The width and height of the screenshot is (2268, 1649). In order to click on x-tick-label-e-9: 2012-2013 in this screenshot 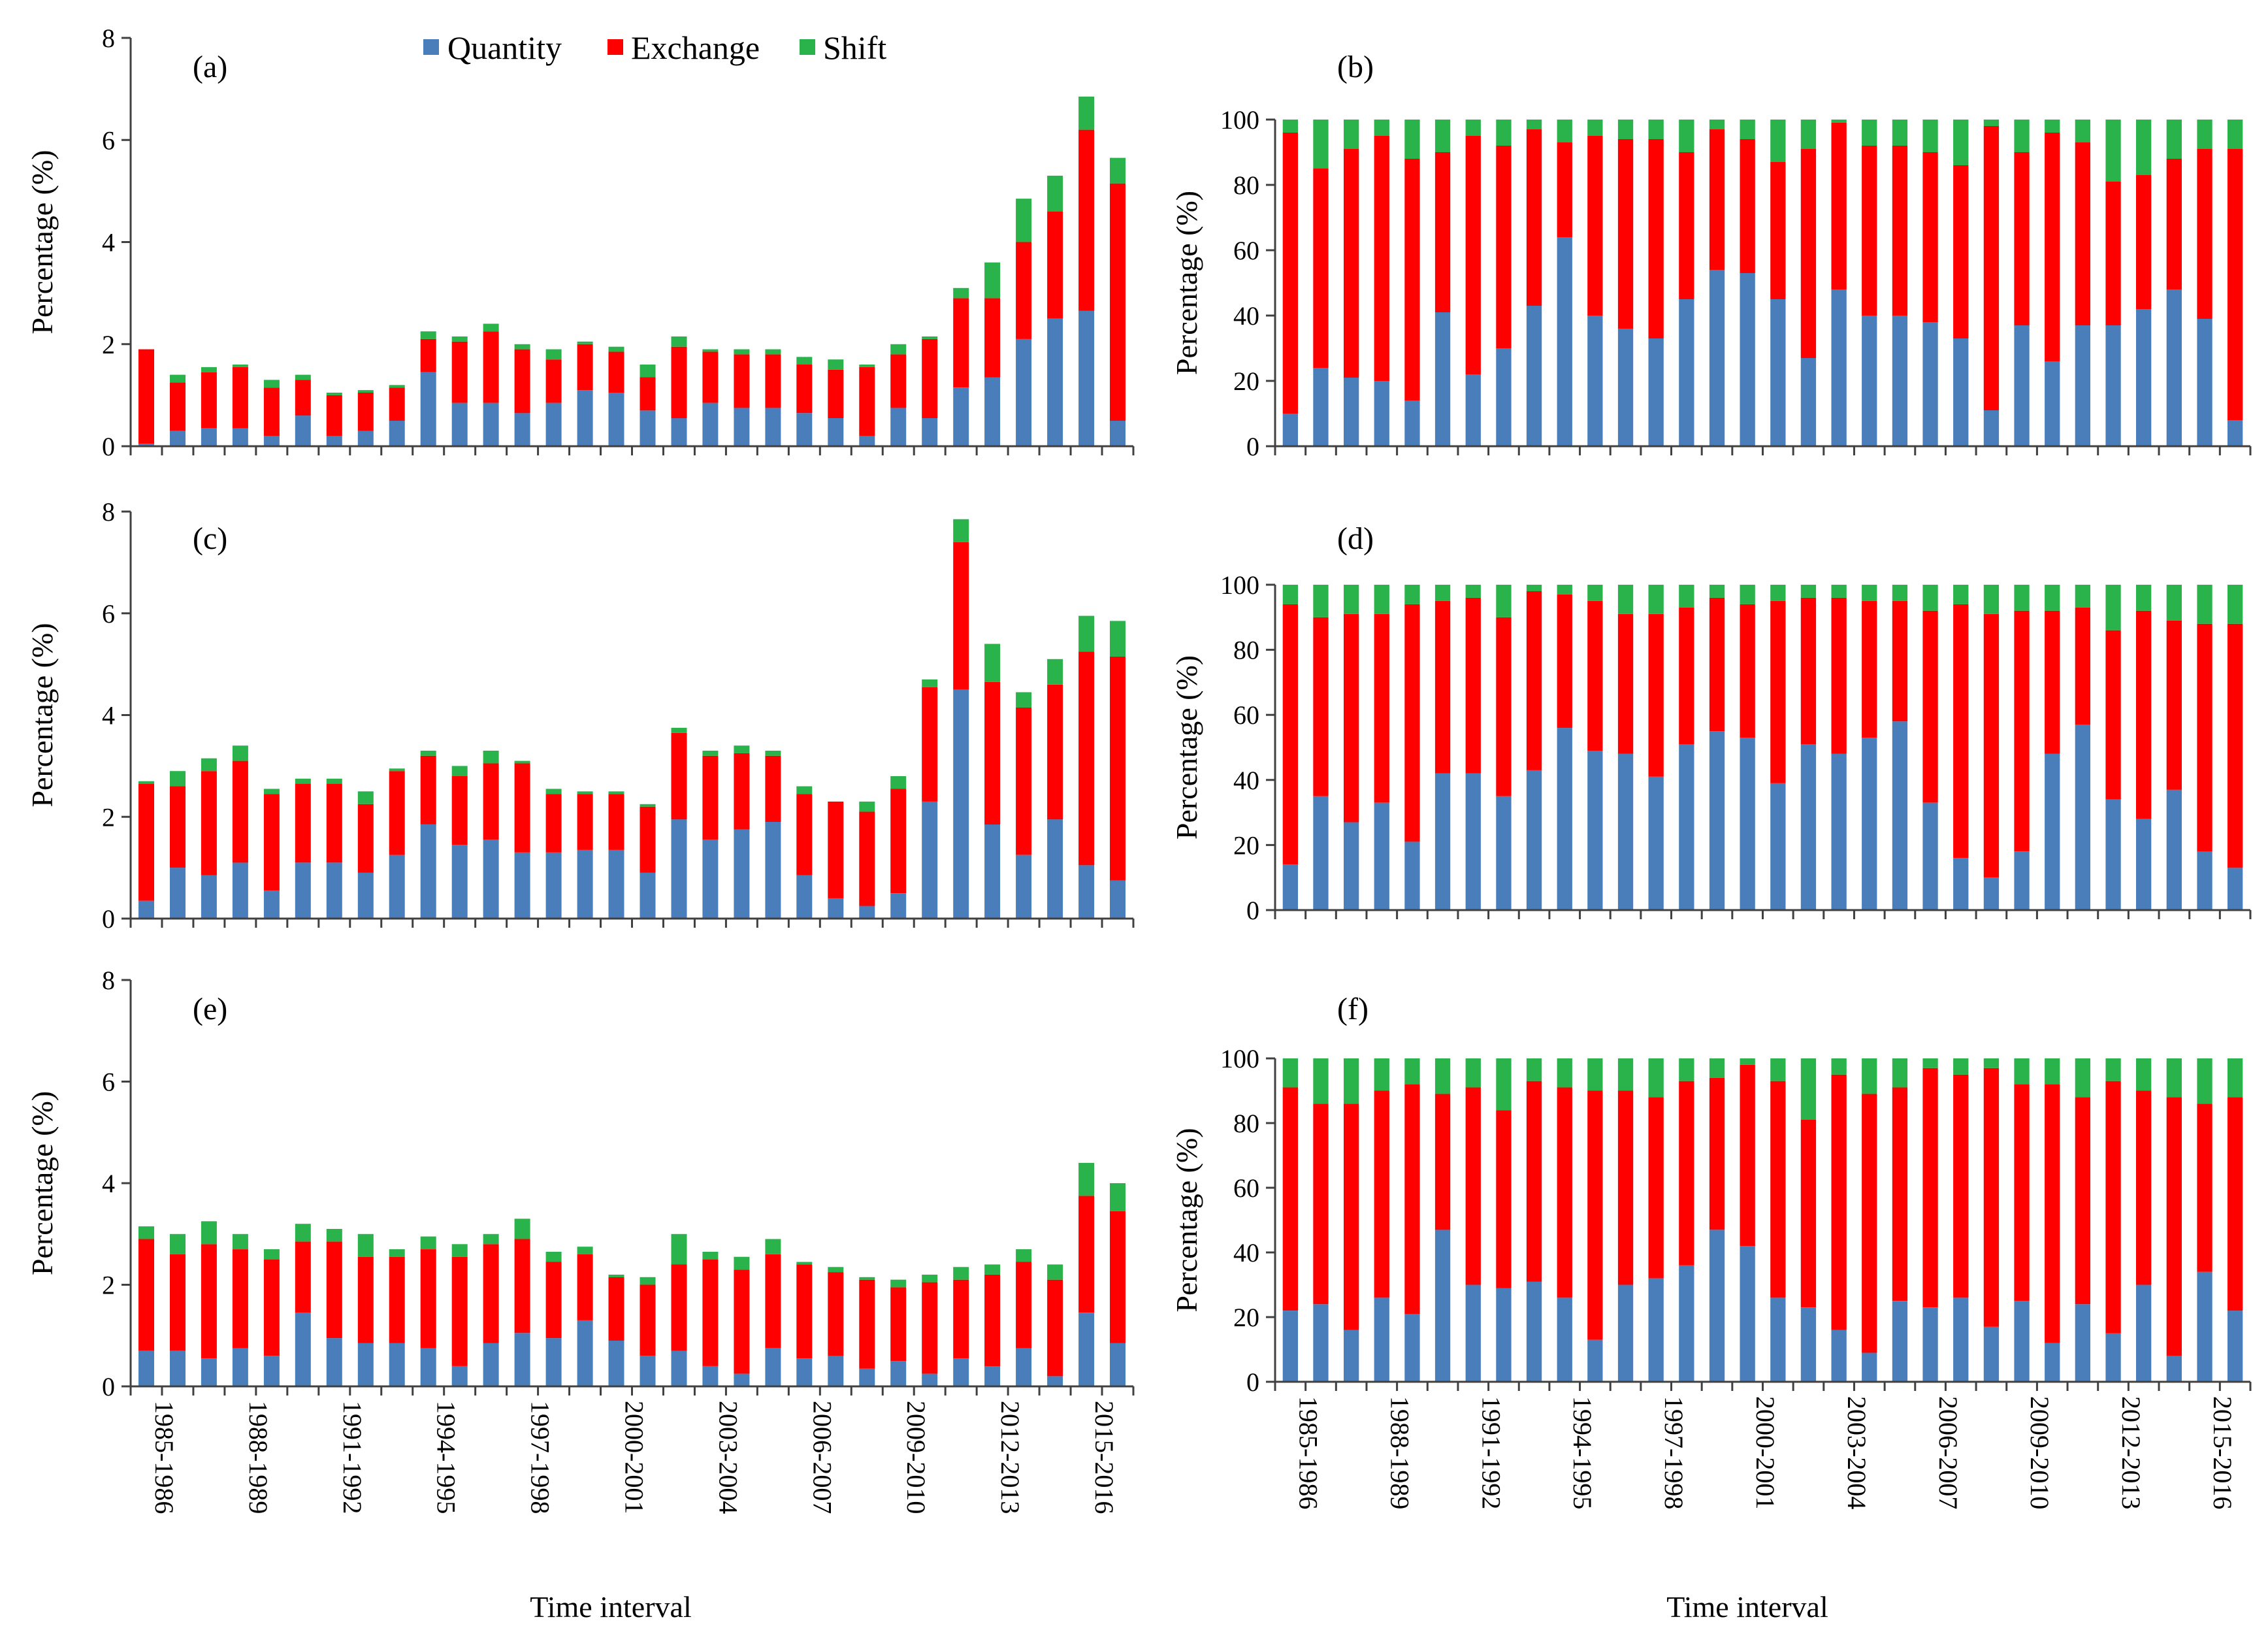, I will do `click(1010, 1457)`.